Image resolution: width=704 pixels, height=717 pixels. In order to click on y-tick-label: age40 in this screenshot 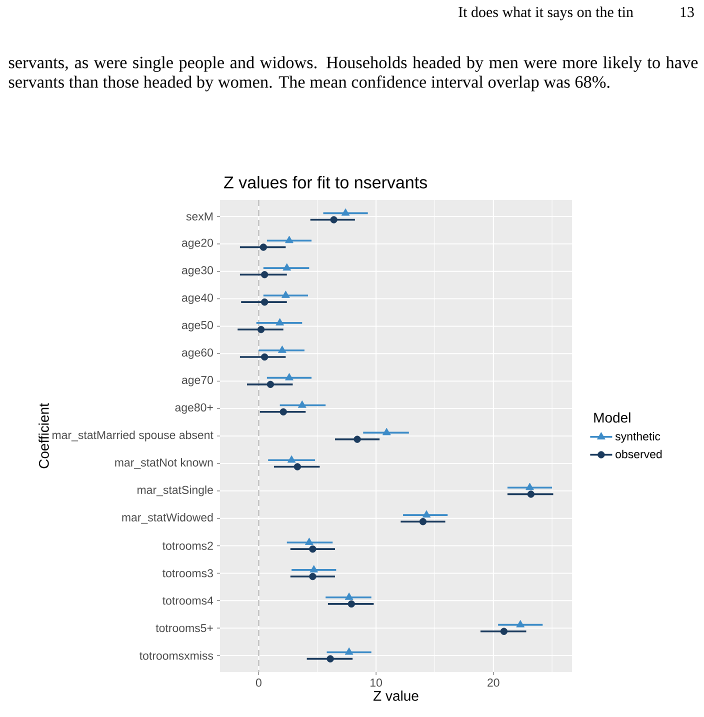, I will do `click(198, 299)`.